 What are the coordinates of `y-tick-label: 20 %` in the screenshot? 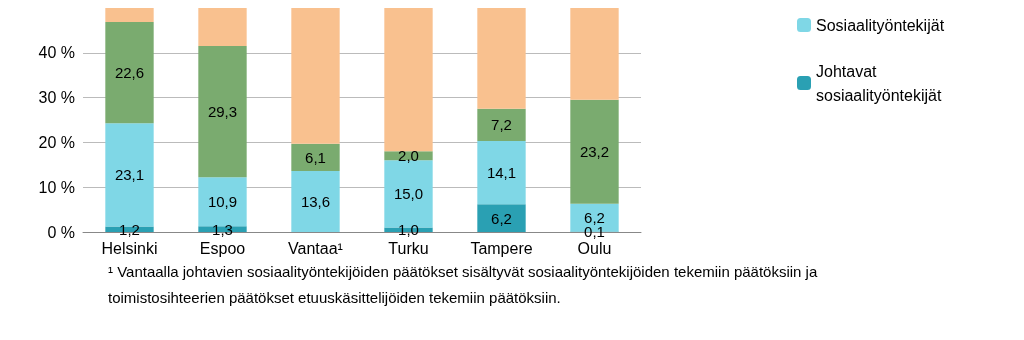 It's located at (56, 142).